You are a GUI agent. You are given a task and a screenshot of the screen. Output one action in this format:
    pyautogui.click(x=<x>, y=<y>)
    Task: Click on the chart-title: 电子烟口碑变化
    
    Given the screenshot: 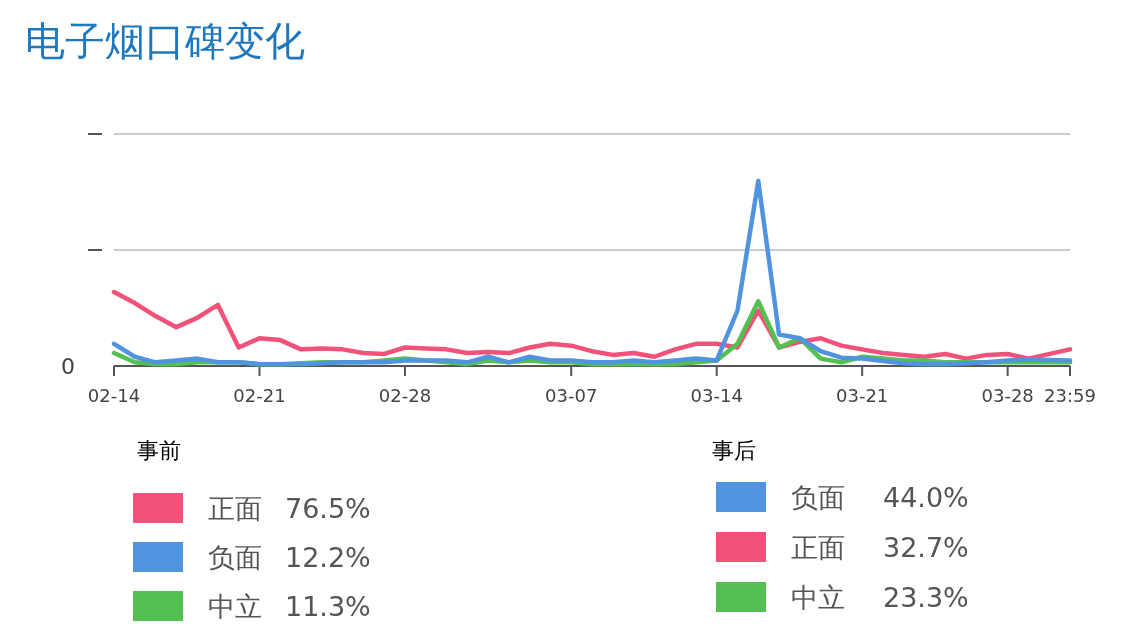 What is the action you would take?
    pyautogui.click(x=165, y=41)
    